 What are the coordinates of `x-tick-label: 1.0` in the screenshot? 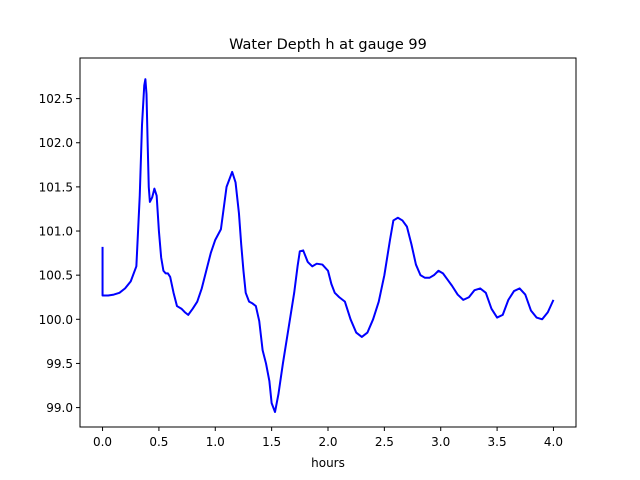 It's located at (215, 442).